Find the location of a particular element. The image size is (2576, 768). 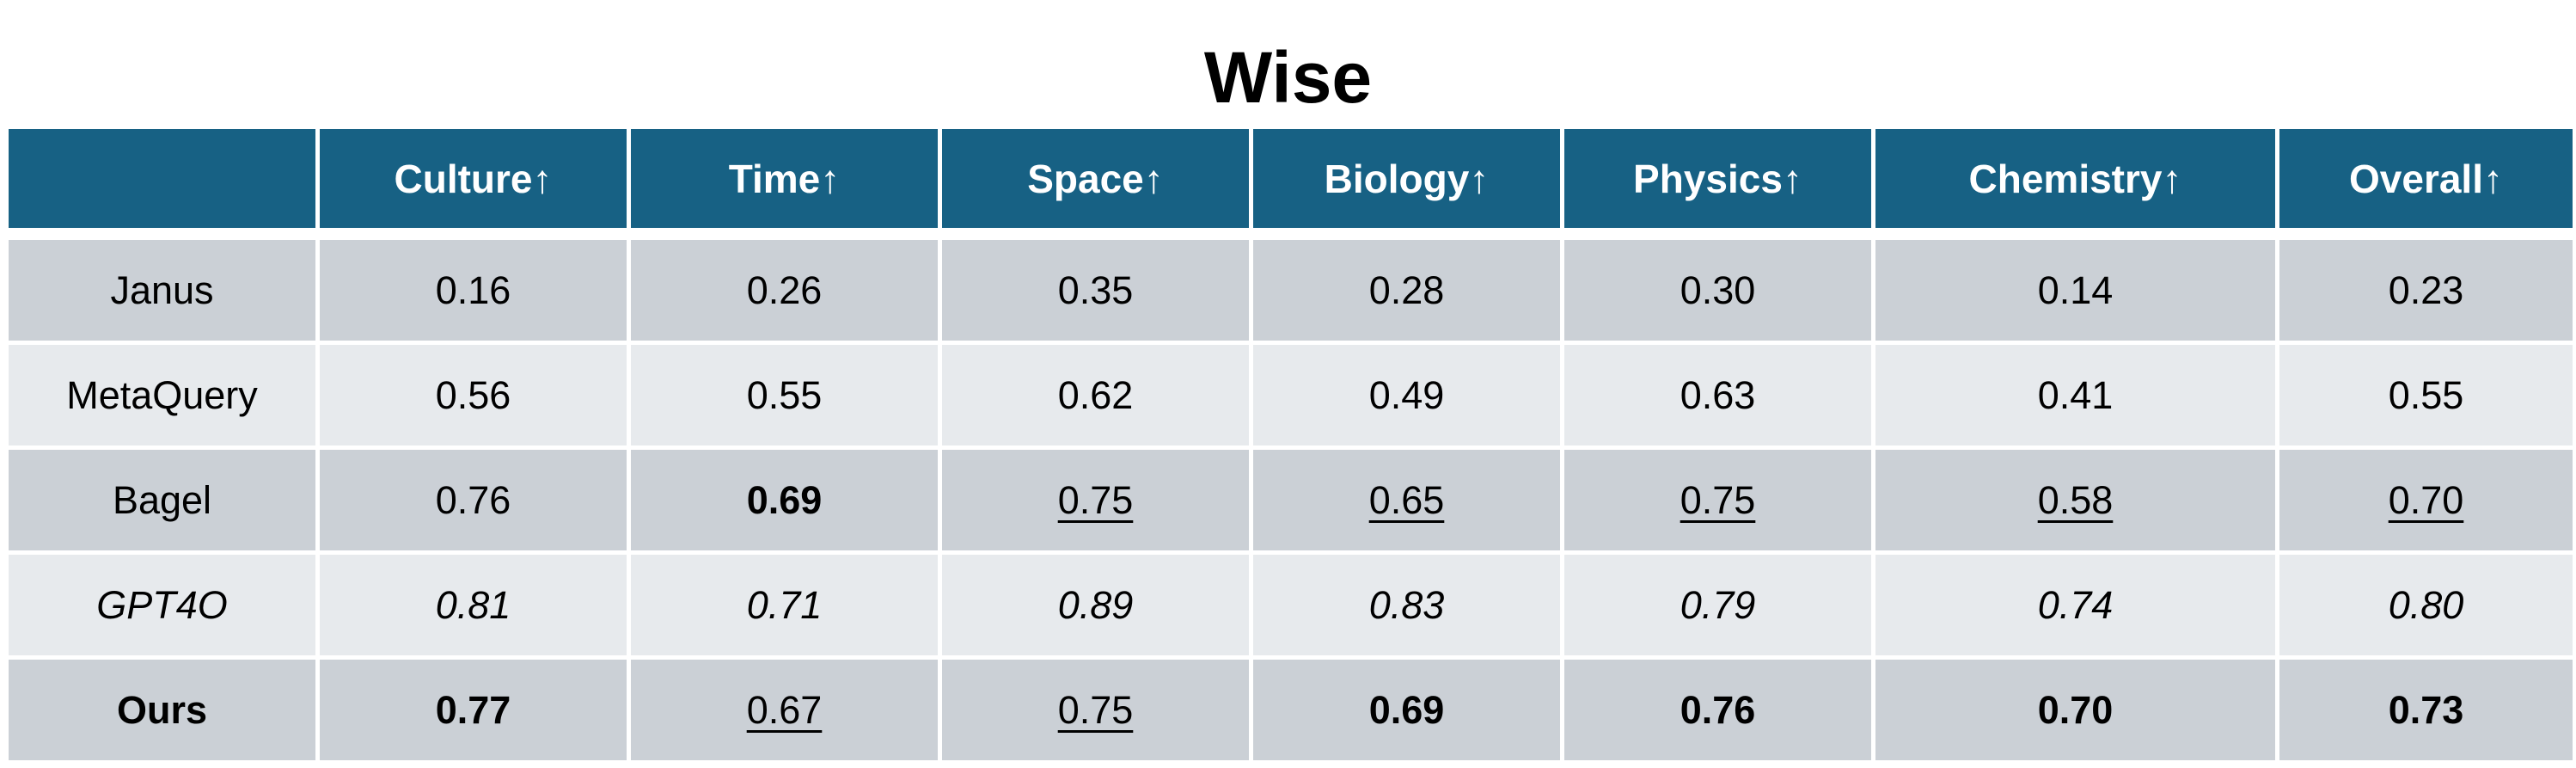

score-value: 0.58 is located at coordinates (2075, 499).